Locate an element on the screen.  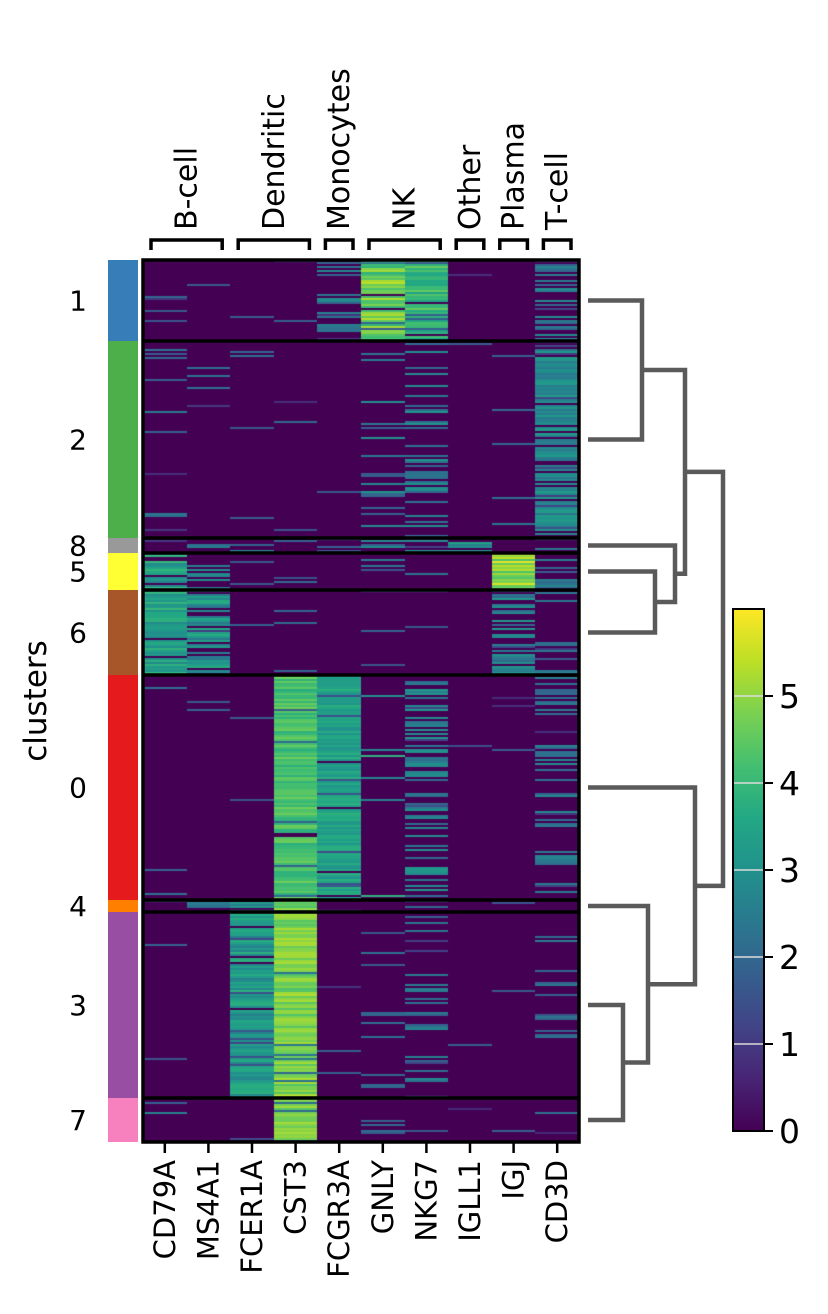
cluster-number-label: 7 is located at coordinates (78, 1120).